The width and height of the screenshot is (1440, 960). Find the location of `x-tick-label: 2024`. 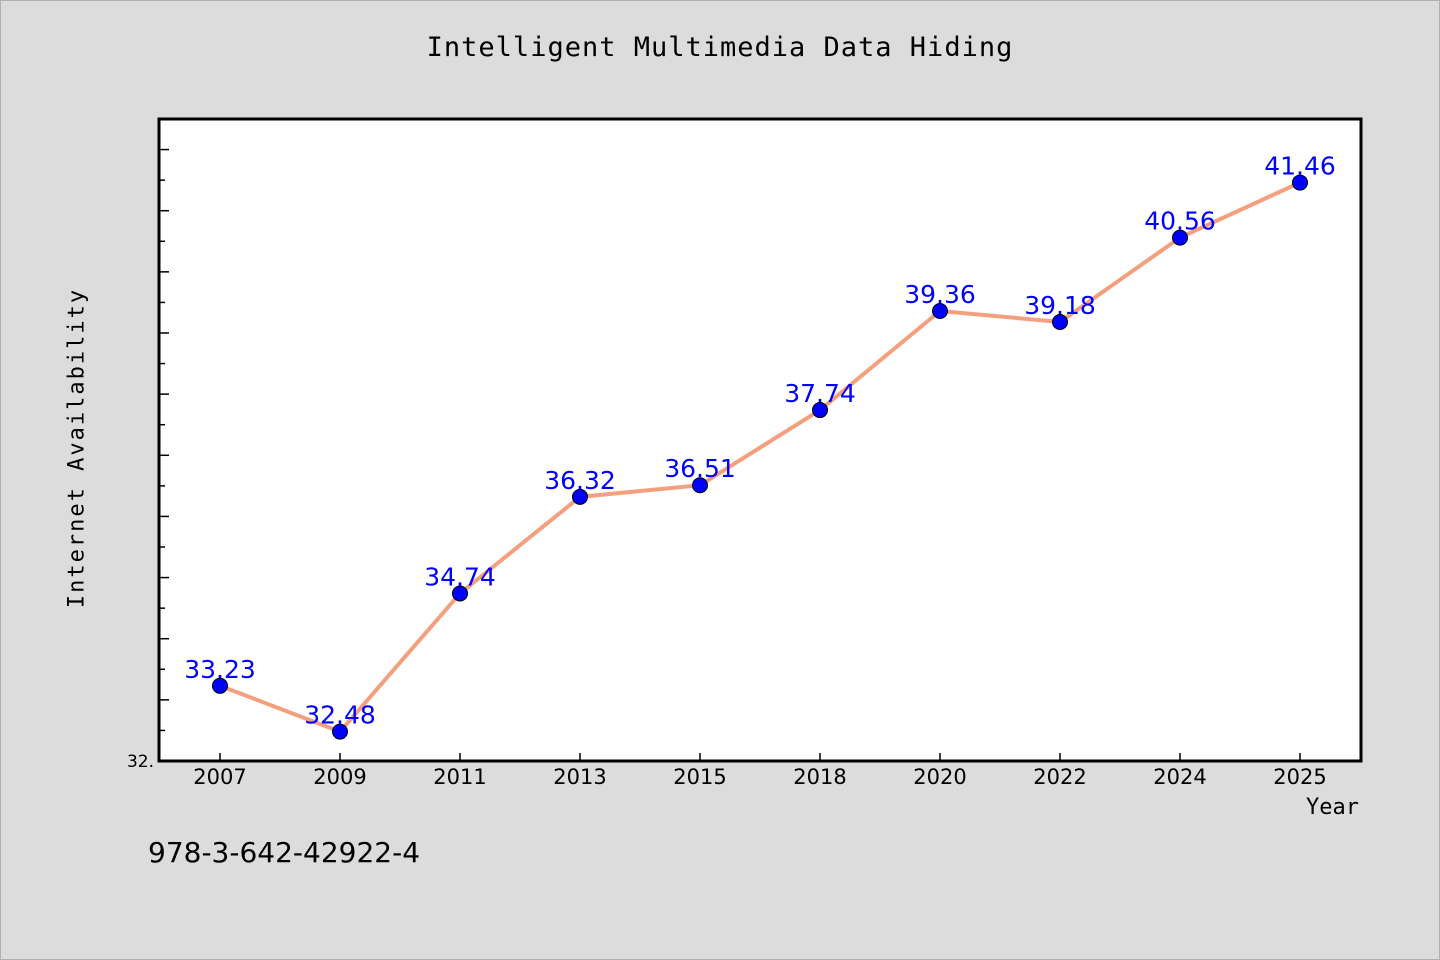

x-tick-label: 2024 is located at coordinates (1179, 777).